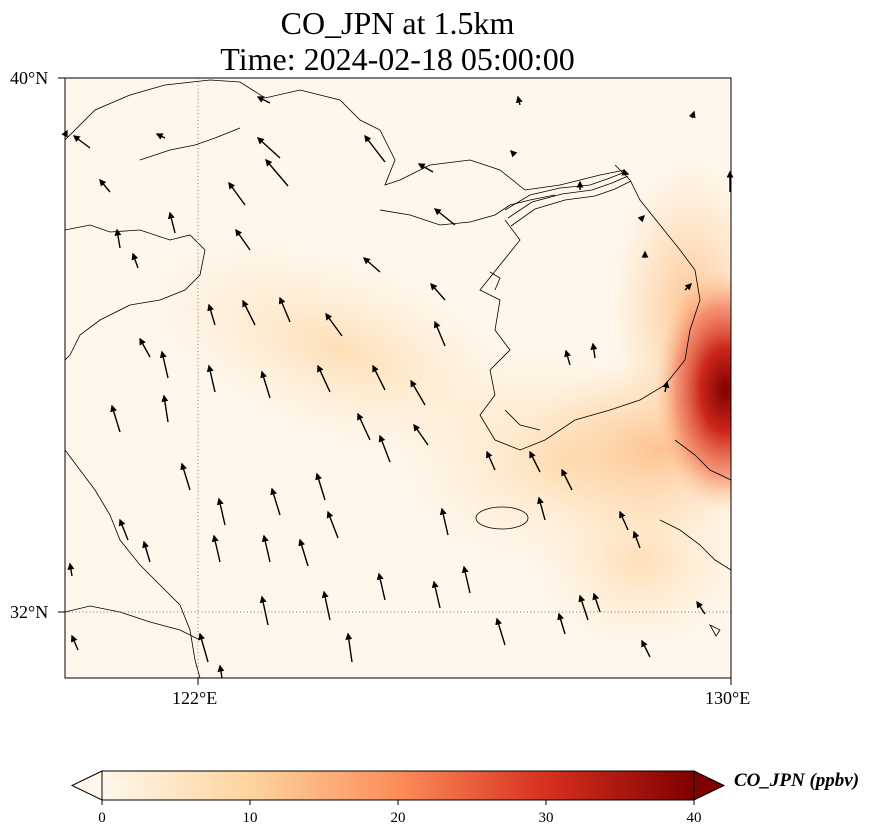 This screenshot has width=881, height=839. I want to click on lat-label-40n: 40°N, so click(29, 78).